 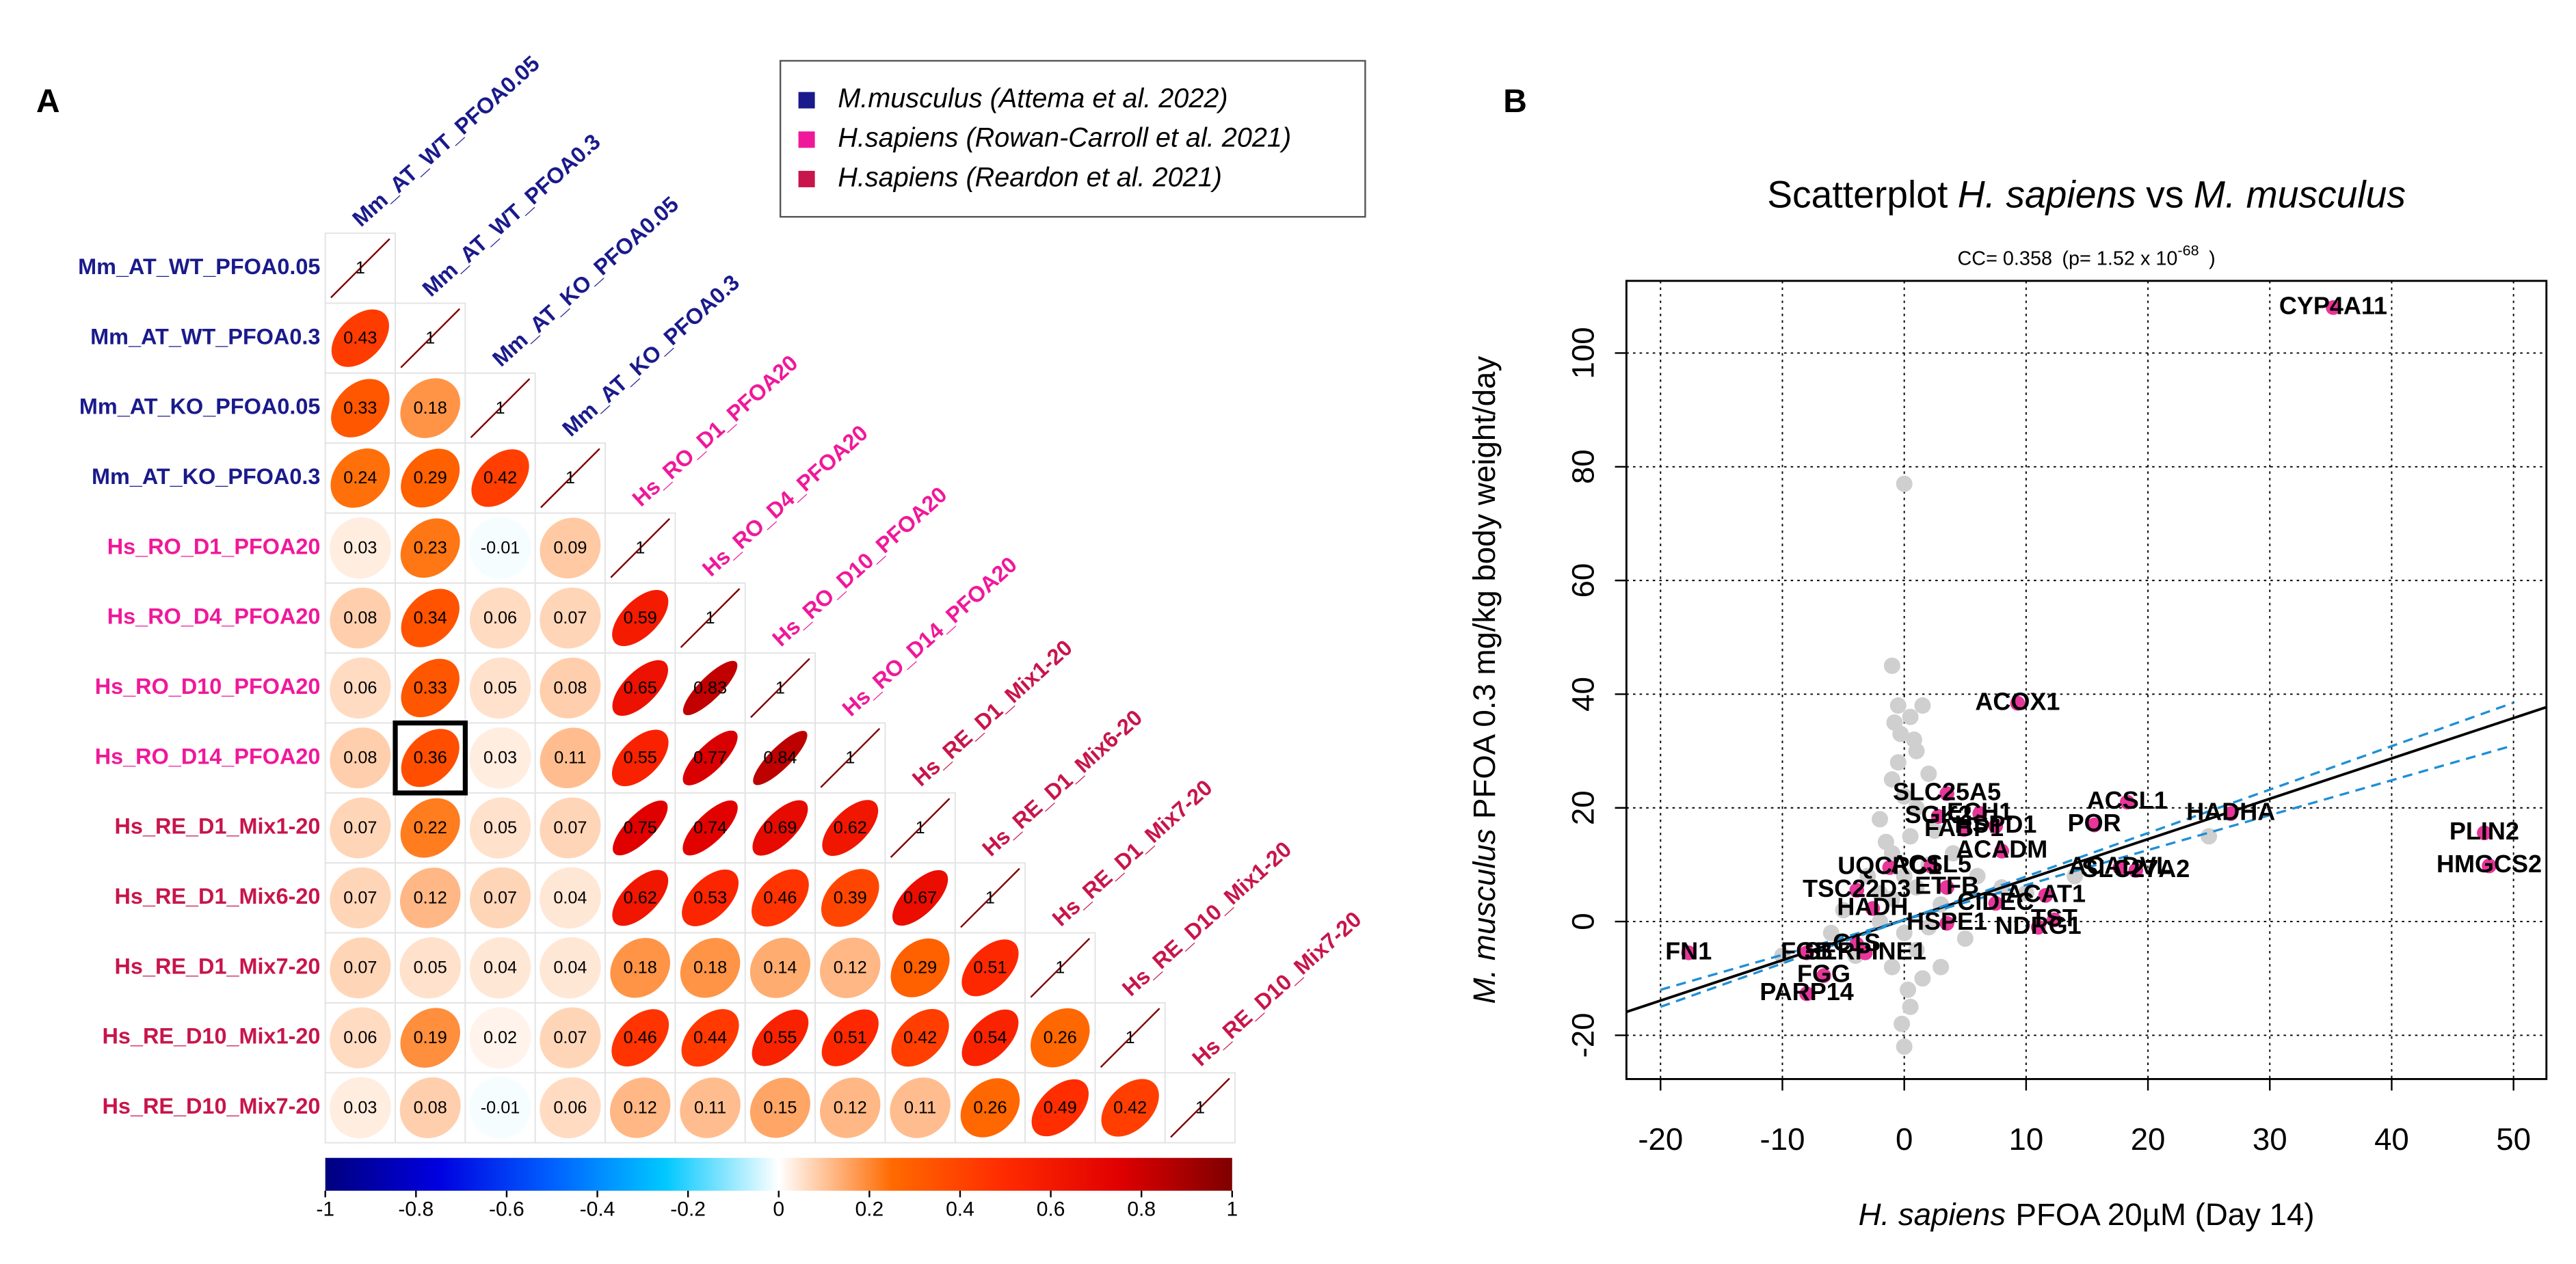 What do you see at coordinates (2489, 864) in the screenshot?
I see `gene-label: HMGCS2` at bounding box center [2489, 864].